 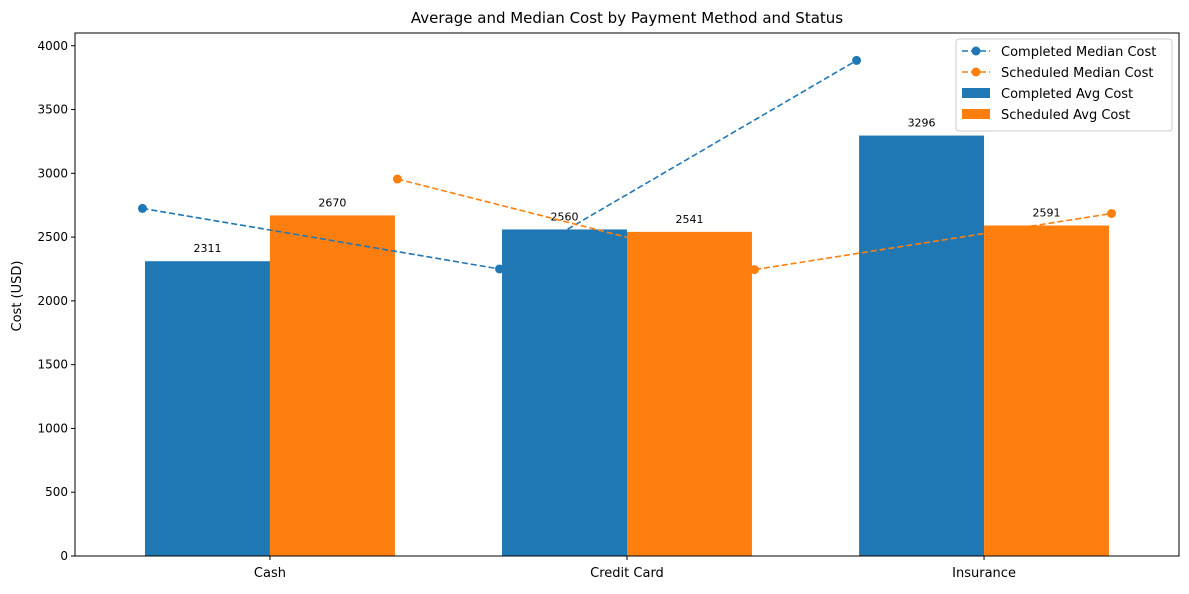 I want to click on y-tick-label: 2000, so click(x=52, y=301).